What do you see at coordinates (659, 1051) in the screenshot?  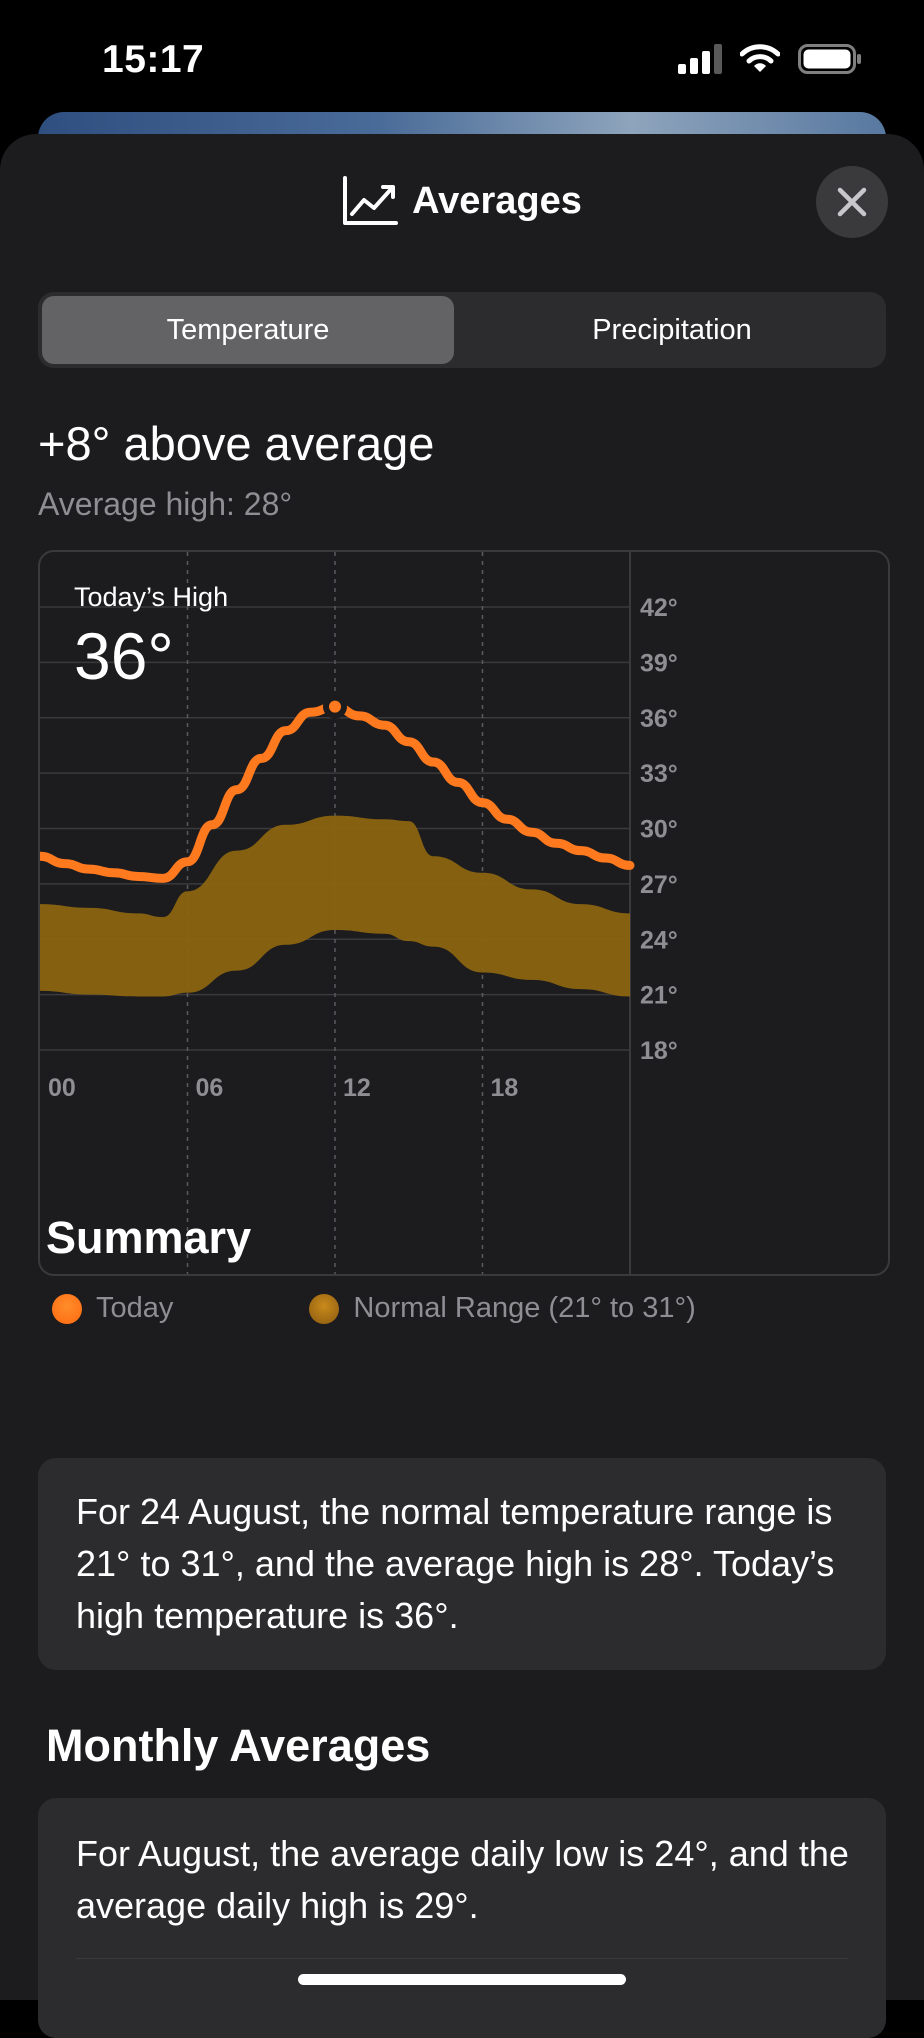 I see `y-tick-label: 18°` at bounding box center [659, 1051].